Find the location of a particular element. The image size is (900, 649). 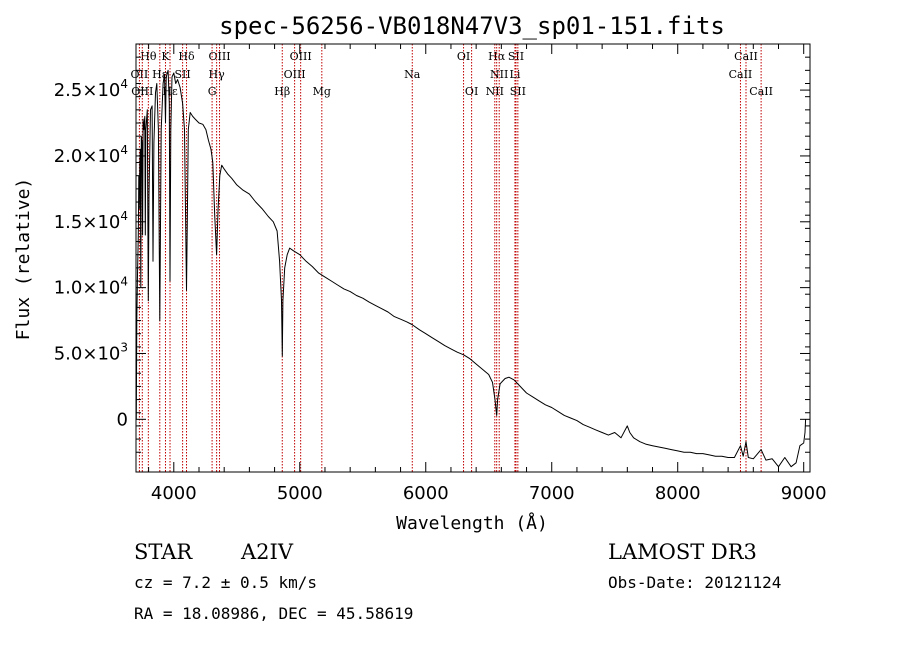

line-label-0: Hθ is located at coordinates (148, 56).